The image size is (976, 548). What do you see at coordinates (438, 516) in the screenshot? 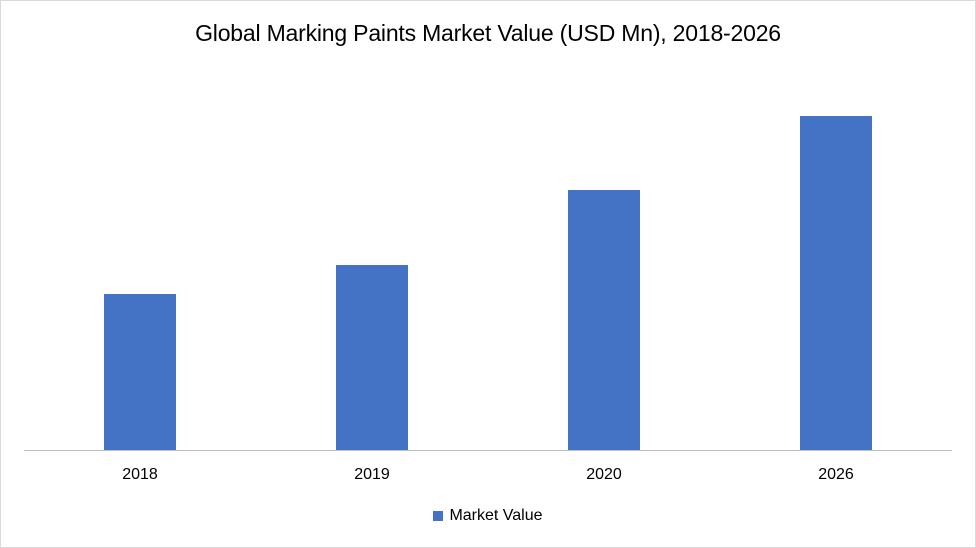
I see `legend-swatch-market-value` at bounding box center [438, 516].